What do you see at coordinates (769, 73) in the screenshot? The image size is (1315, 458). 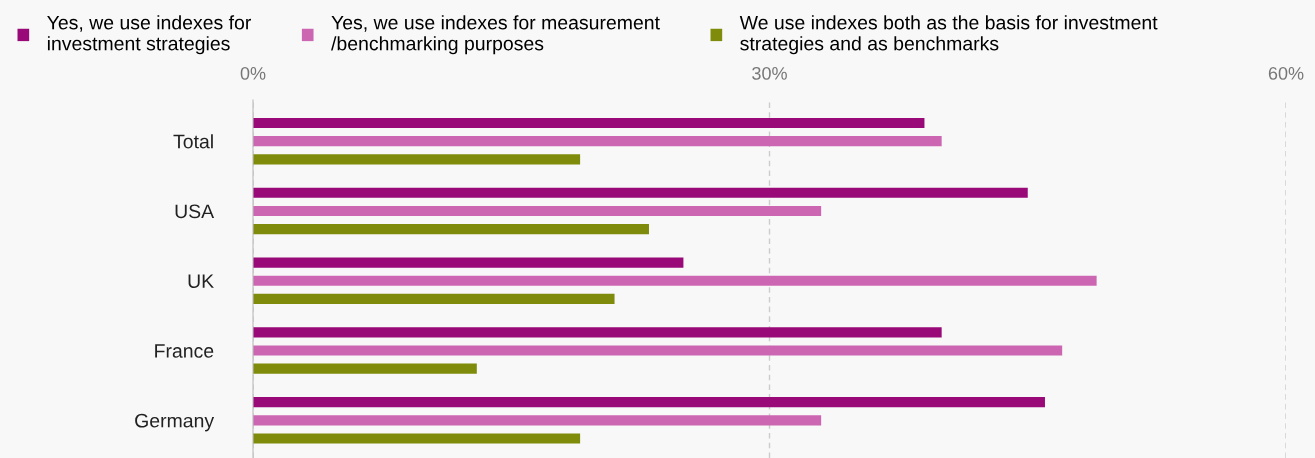 I see `x-tick-label: 30%` at bounding box center [769, 73].